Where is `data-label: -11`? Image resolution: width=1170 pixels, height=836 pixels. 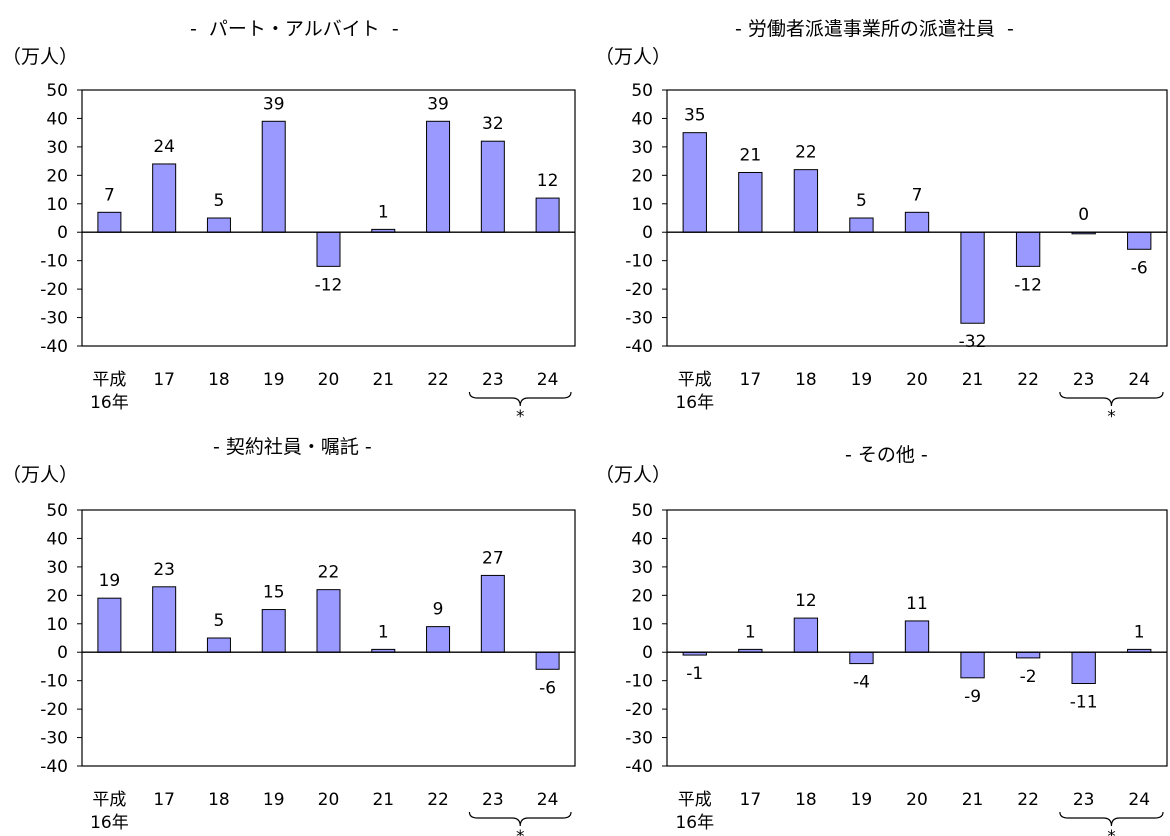 data-label: -11 is located at coordinates (1084, 703).